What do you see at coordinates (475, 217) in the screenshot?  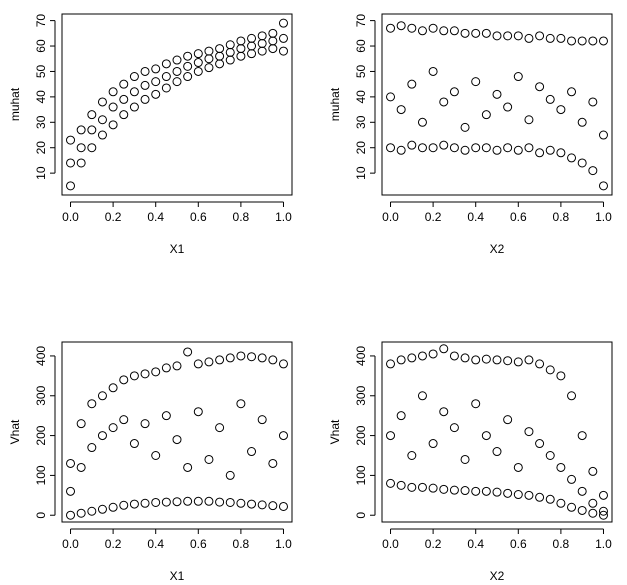 I see `x-tick-label: 0.4` at bounding box center [475, 217].